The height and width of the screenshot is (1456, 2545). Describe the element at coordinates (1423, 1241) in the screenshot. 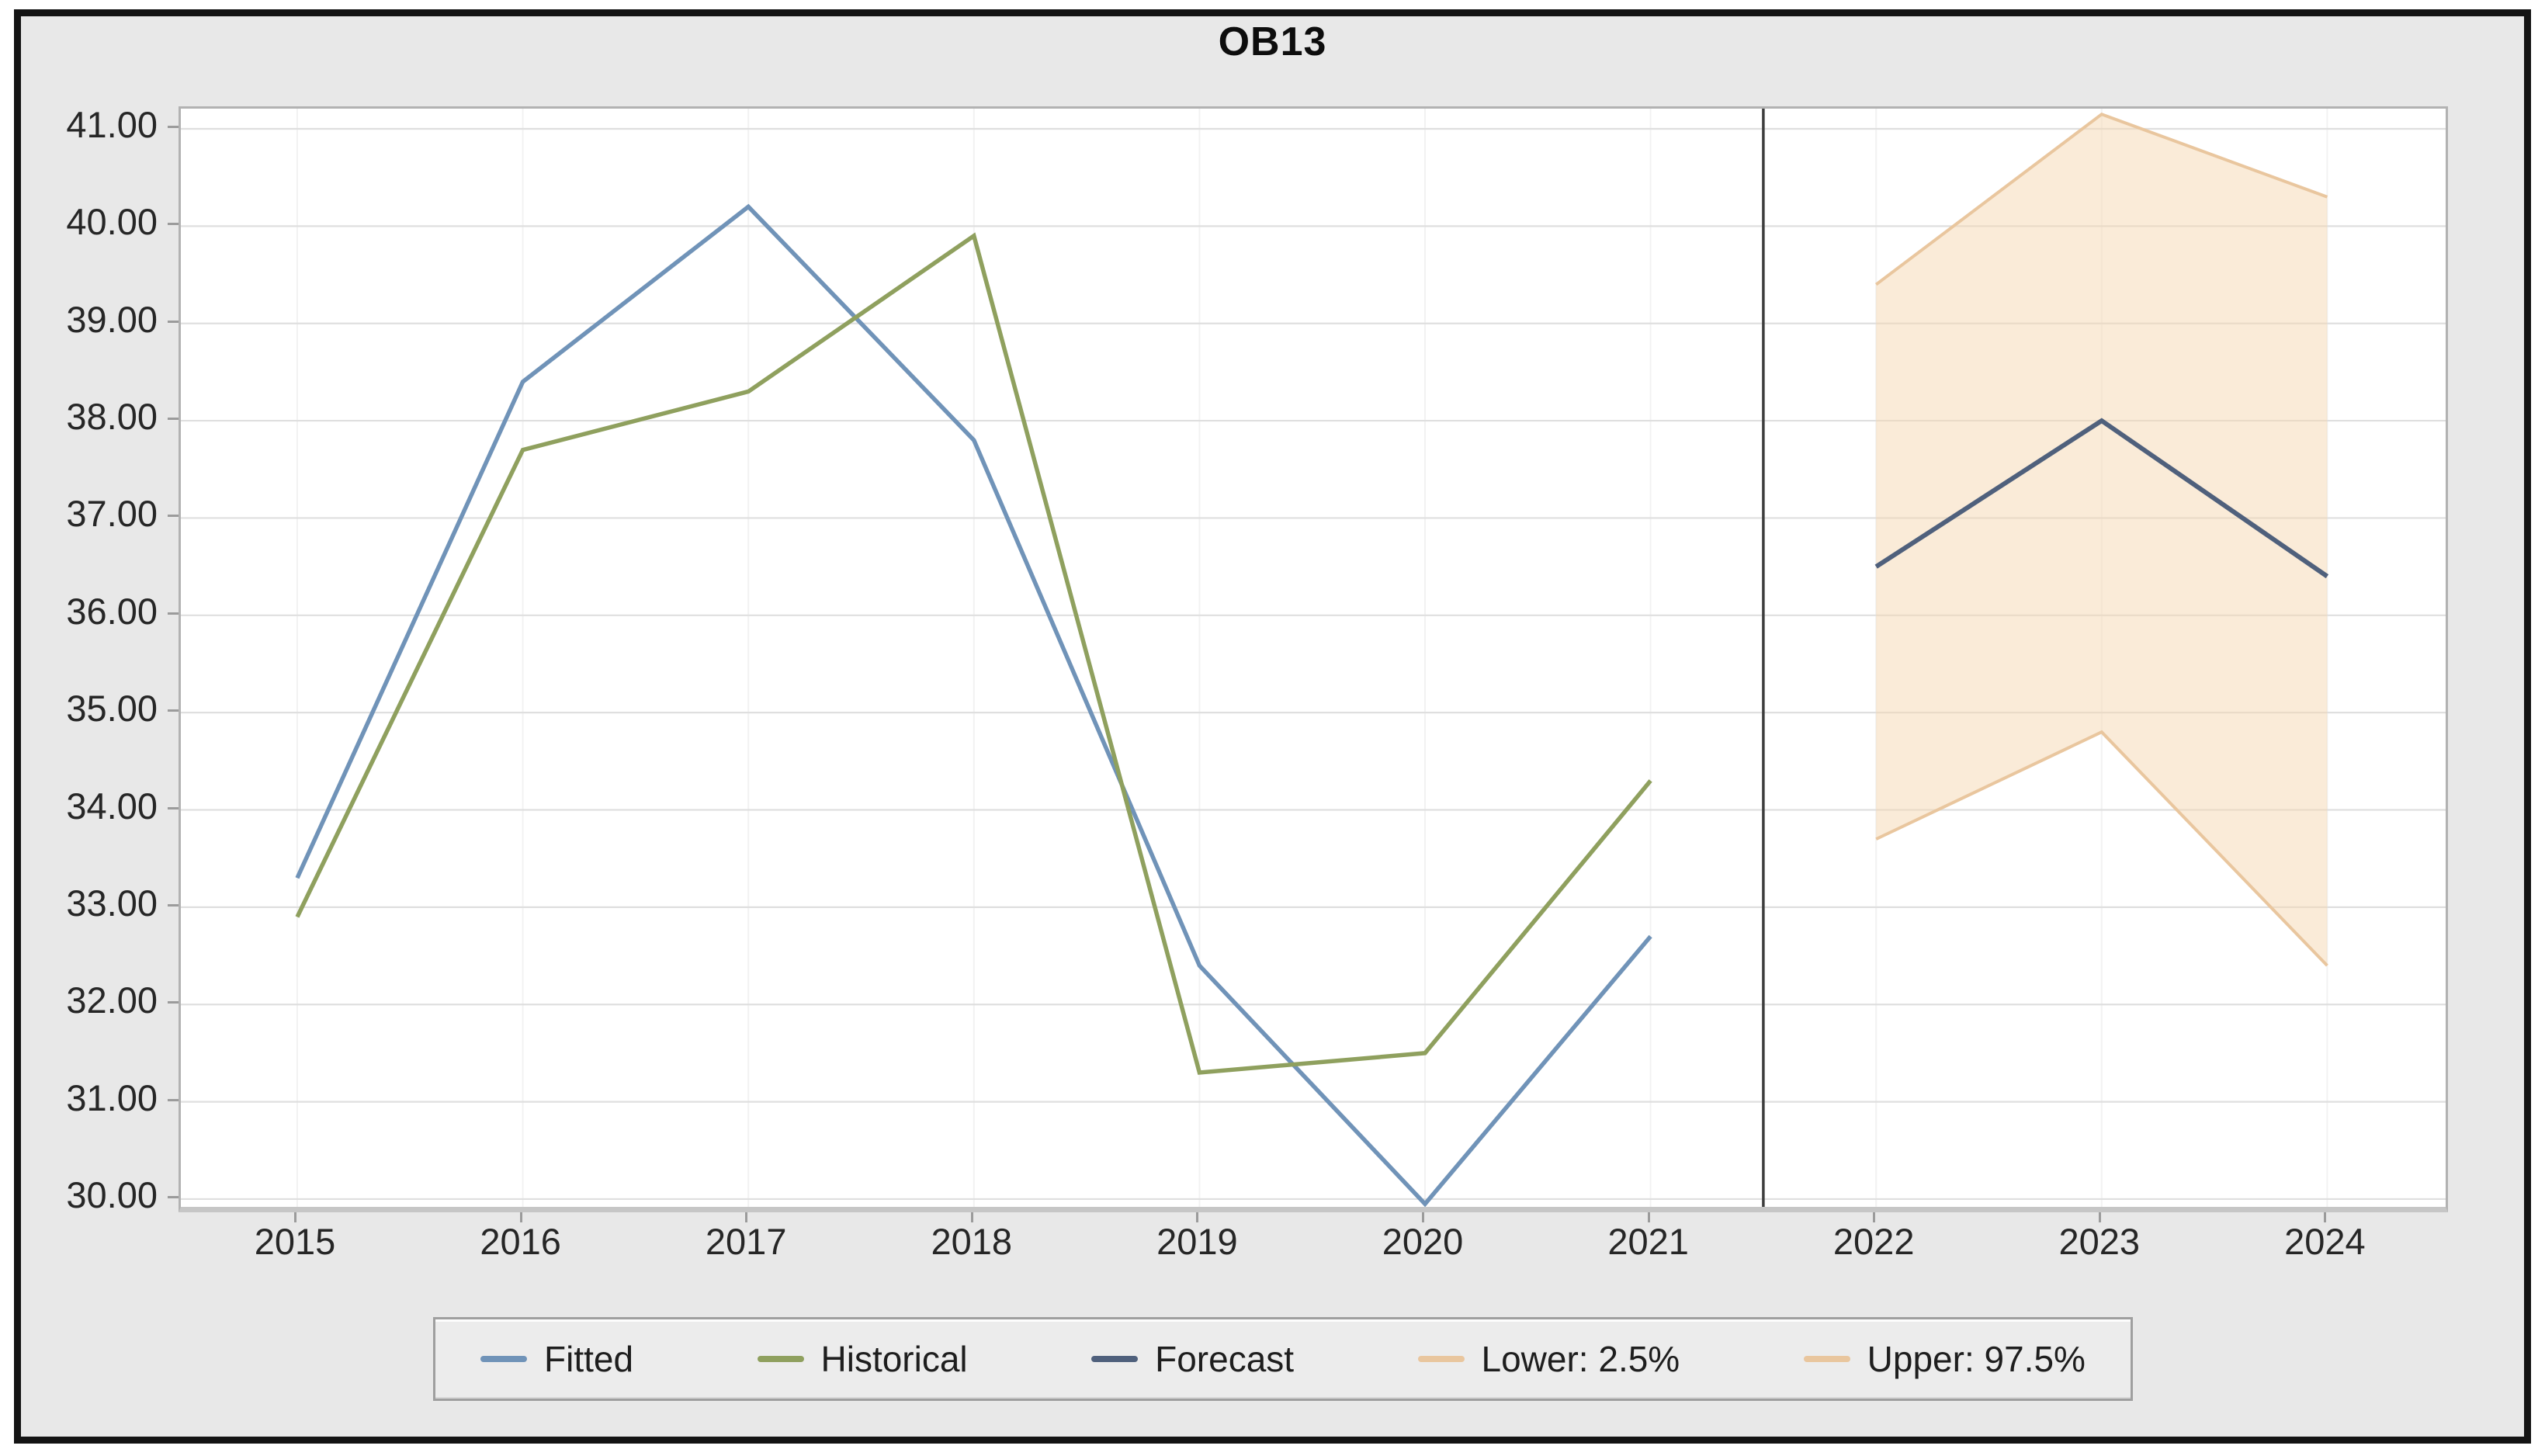

I see `x-tick-label: 2020` at that location.